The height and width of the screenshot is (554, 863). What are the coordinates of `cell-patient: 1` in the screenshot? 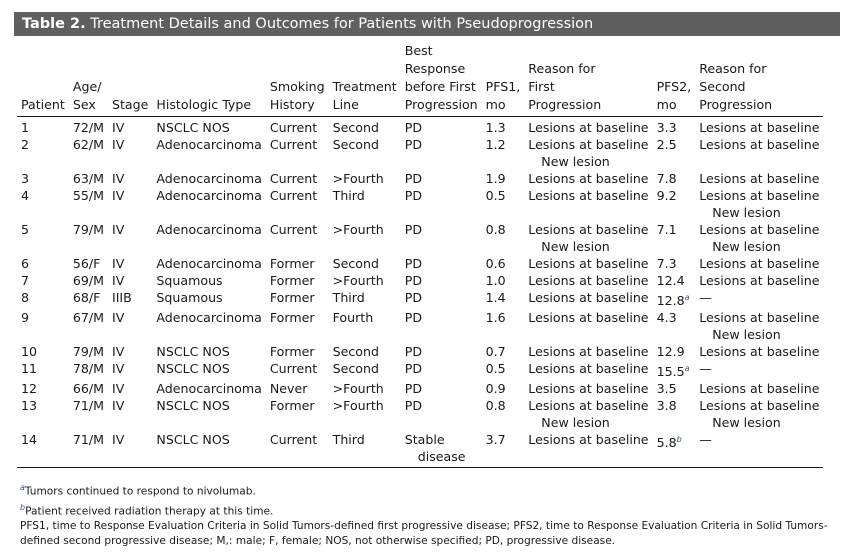 It's located at (25, 127).